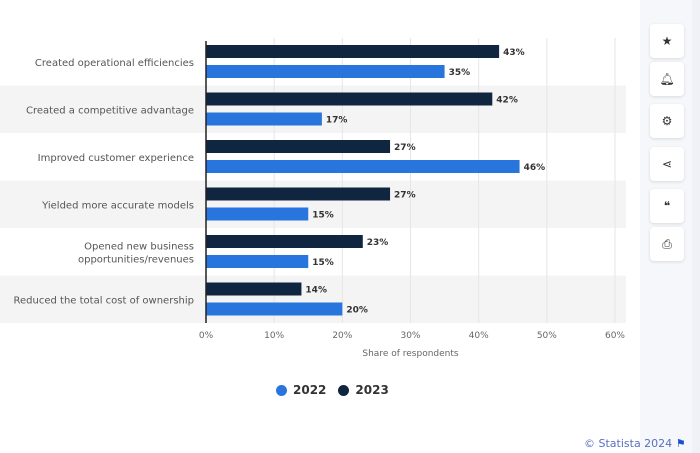 The image size is (700, 453). What do you see at coordinates (460, 73) in the screenshot?
I see `data-label: 35%` at bounding box center [460, 73].